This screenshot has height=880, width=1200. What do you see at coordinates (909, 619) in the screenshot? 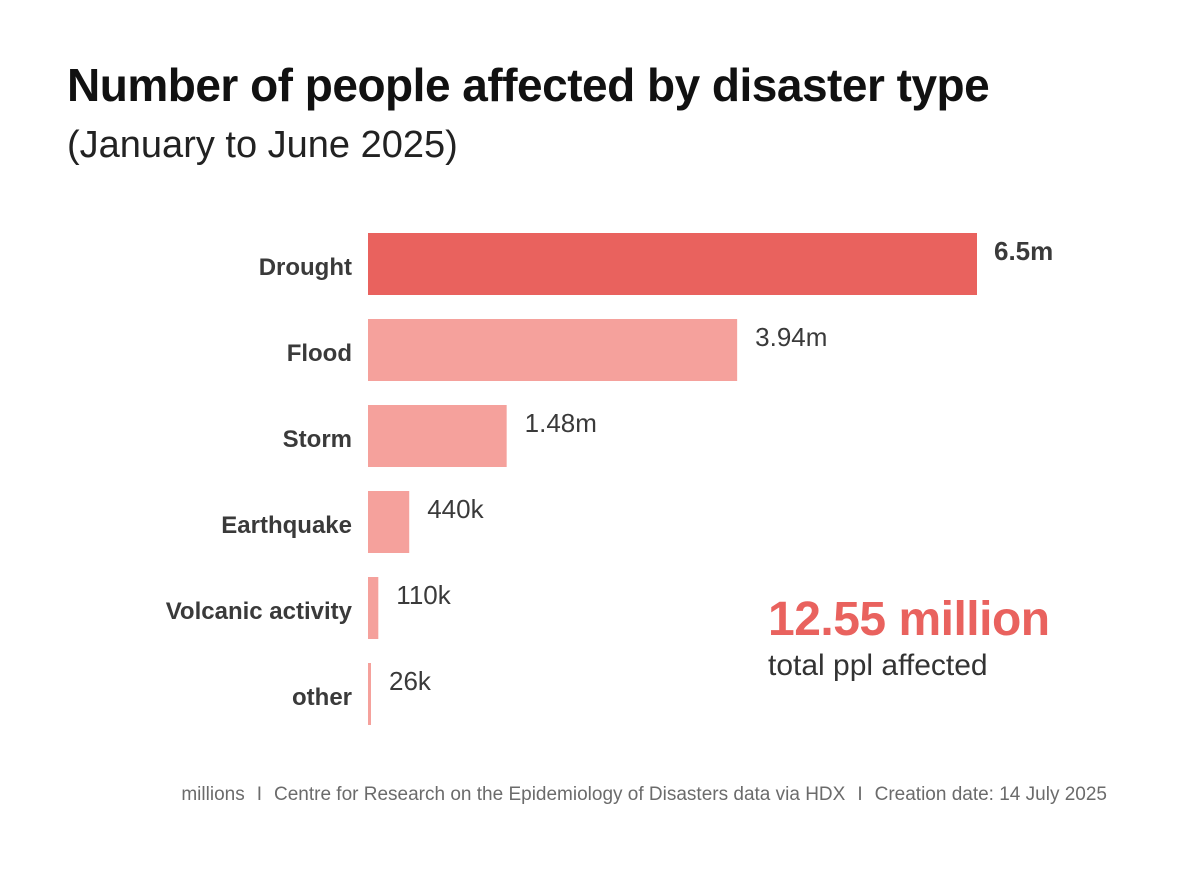
I see `total-value: 12.55 million` at bounding box center [909, 619].